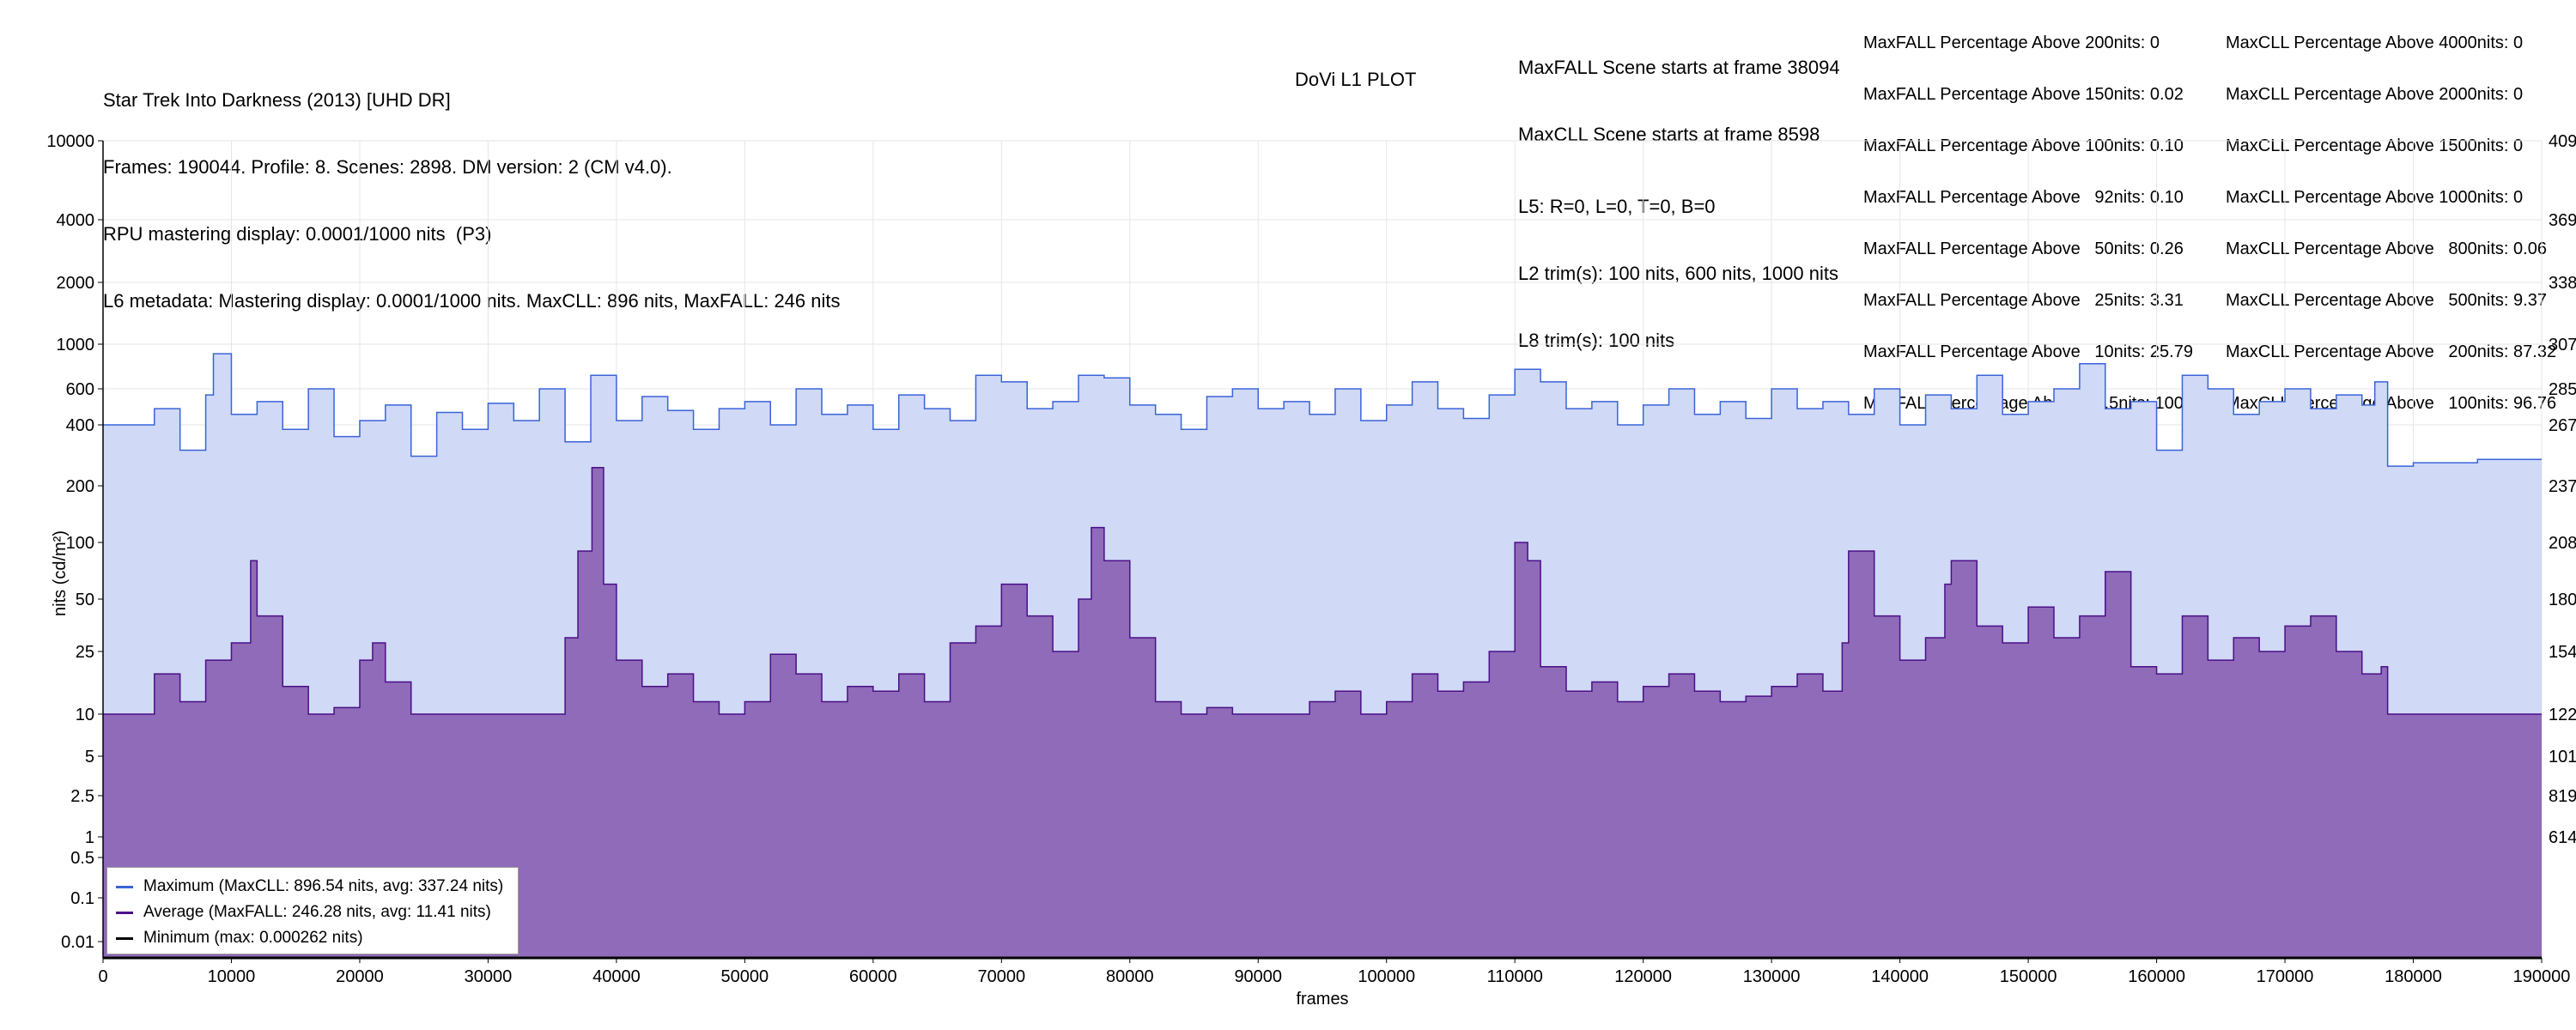 Image resolution: width=2576 pixels, height=1030 pixels. I want to click on x-tick-label: 180000, so click(2413, 976).